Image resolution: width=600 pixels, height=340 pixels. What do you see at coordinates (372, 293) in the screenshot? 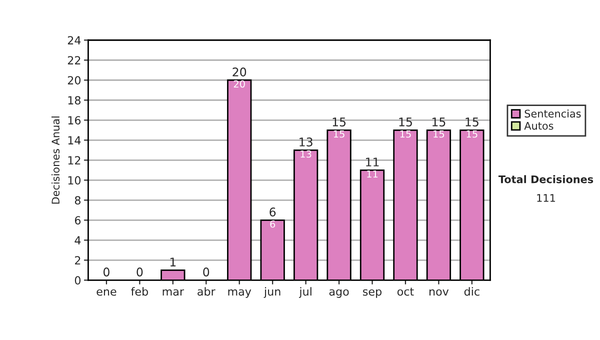
I see `x-tick-label: sep` at bounding box center [372, 293].